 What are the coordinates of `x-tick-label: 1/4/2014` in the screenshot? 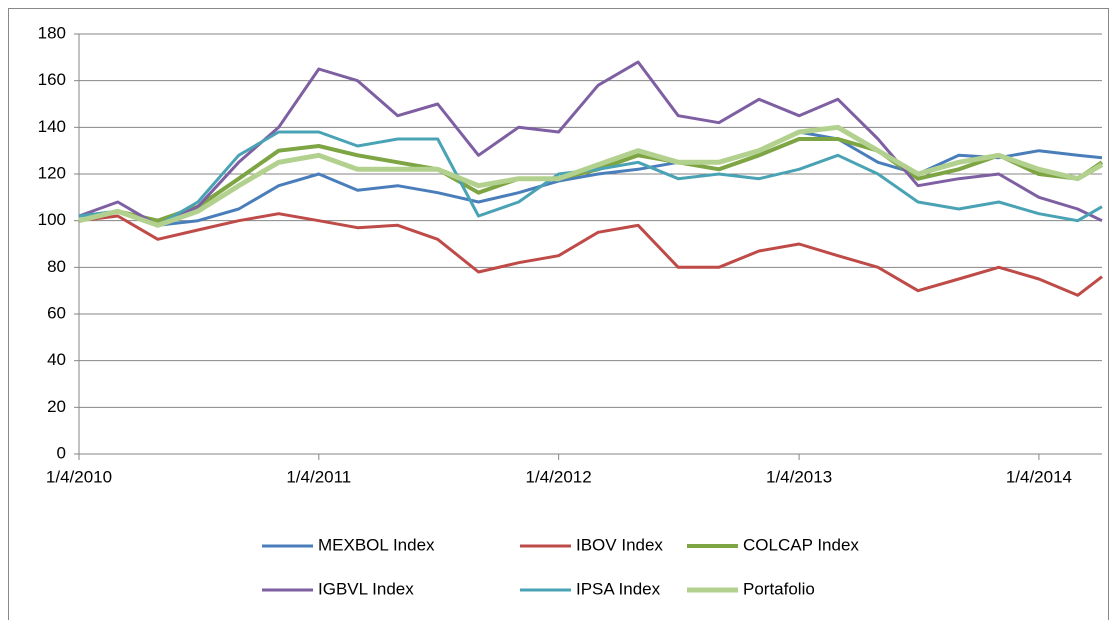 It's located at (1039, 476).